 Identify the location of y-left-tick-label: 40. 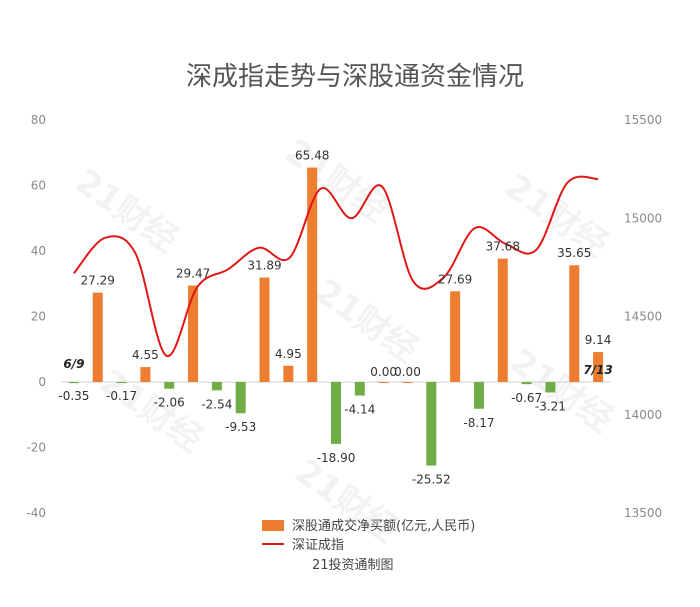
(38, 251).